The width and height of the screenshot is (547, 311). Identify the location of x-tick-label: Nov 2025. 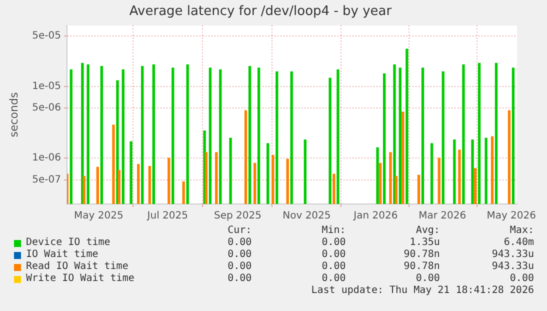
(306, 216).